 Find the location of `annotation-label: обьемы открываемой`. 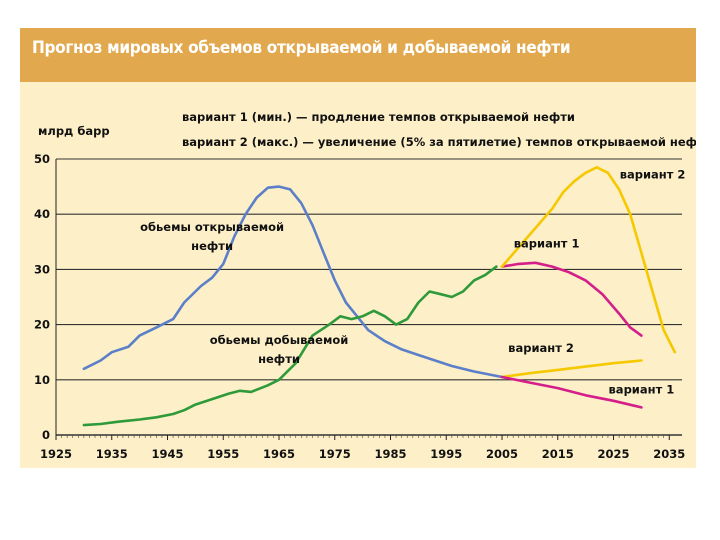

annotation-label: обьемы открываемой is located at coordinates (212, 227).